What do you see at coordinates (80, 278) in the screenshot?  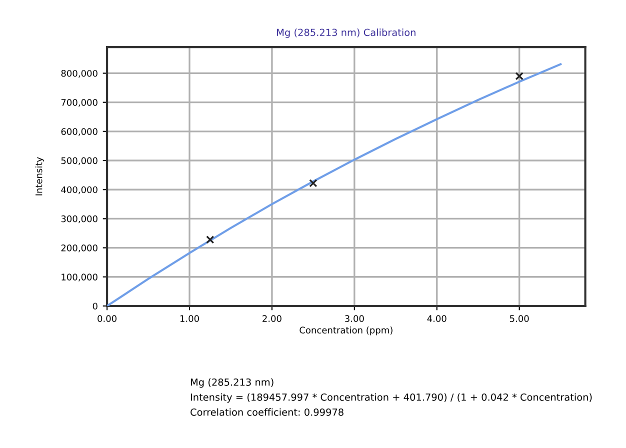 I see `y-tick-label: 100,000` at bounding box center [80, 278].